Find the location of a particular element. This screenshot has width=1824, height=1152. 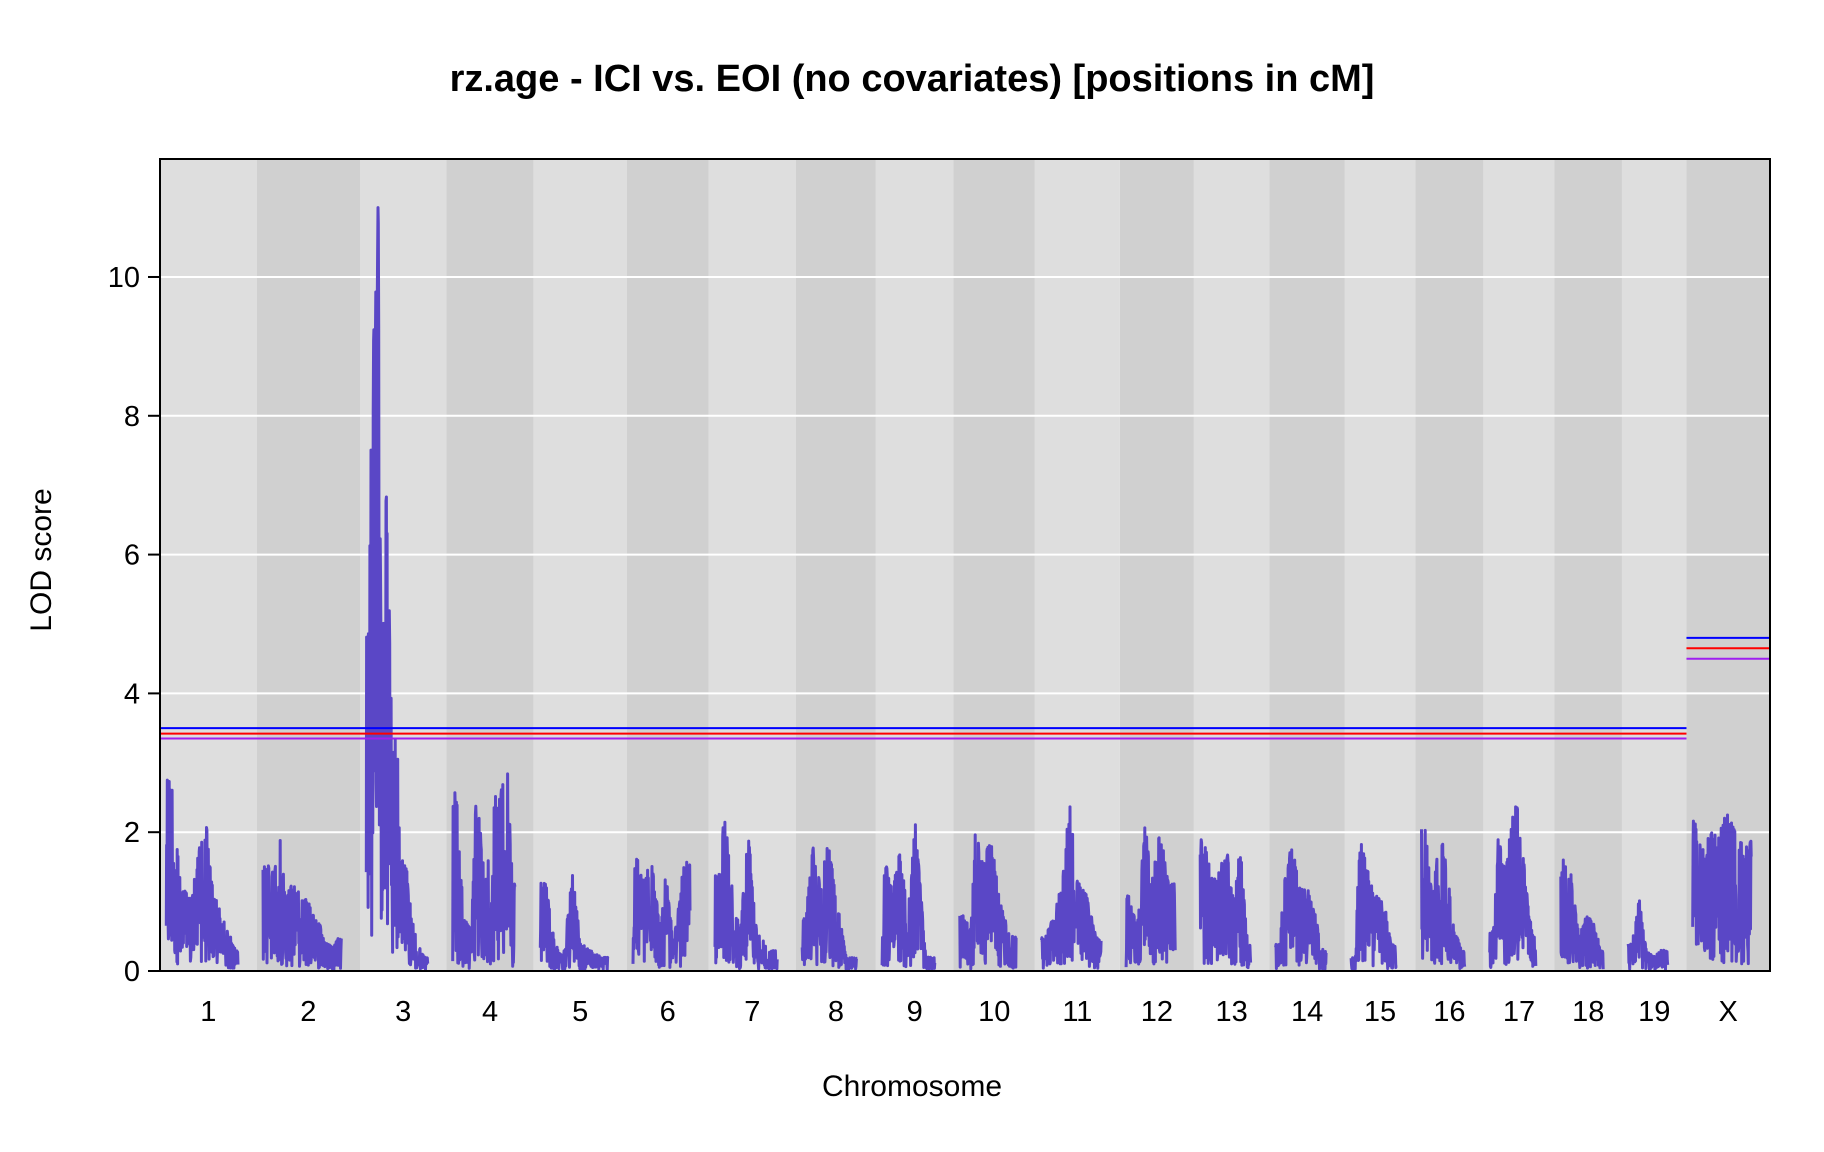

y-axis: 0 2 4 6 8 10 is located at coordinates (134, 625).